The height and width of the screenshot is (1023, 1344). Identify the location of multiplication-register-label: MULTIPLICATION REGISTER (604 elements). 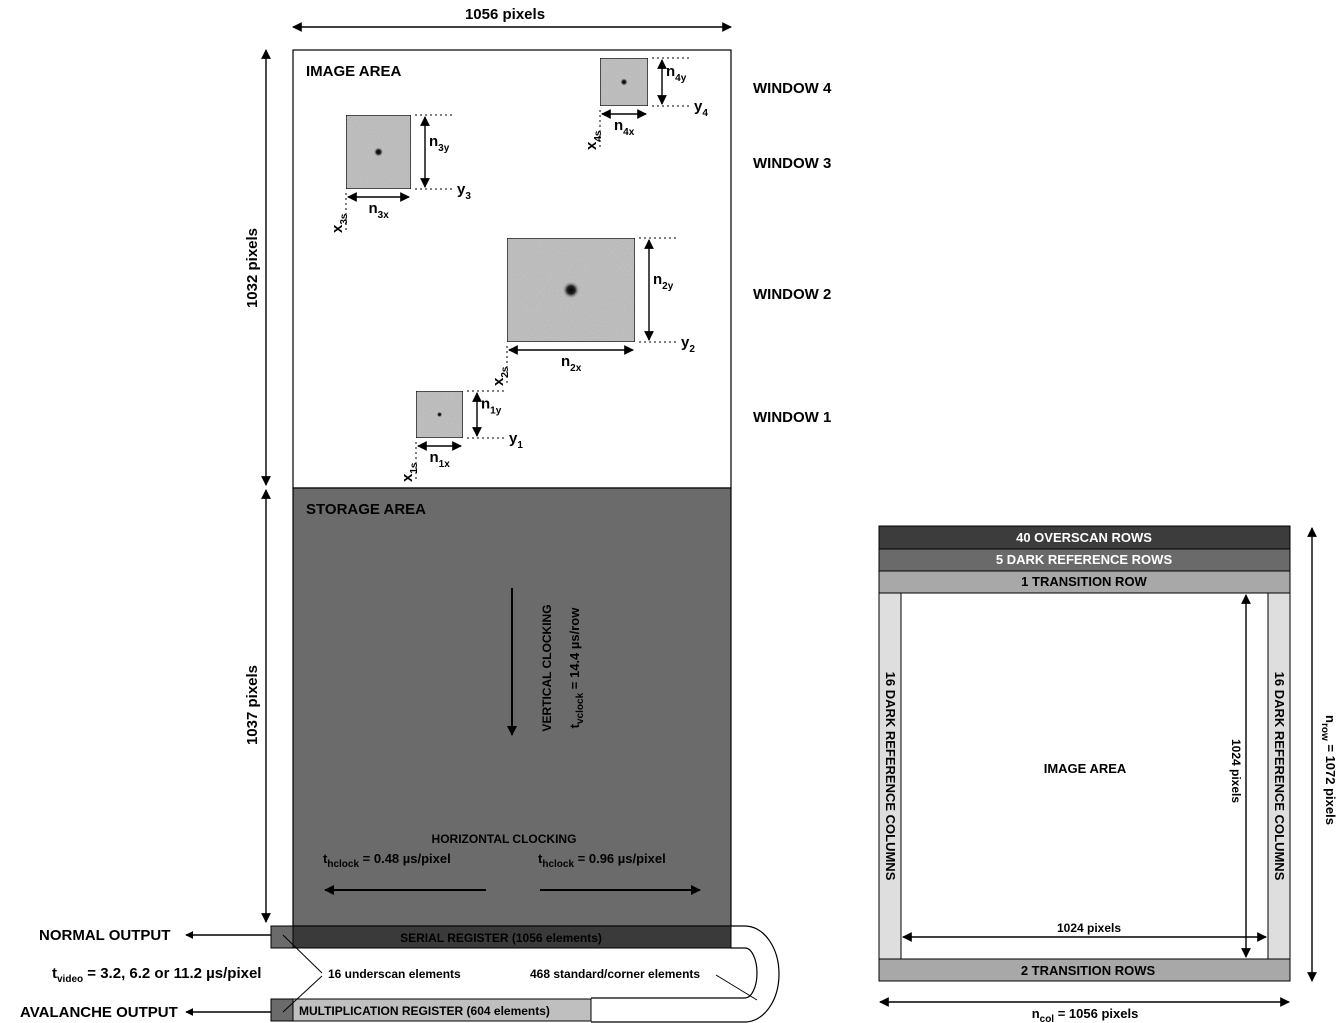
(424, 1011).